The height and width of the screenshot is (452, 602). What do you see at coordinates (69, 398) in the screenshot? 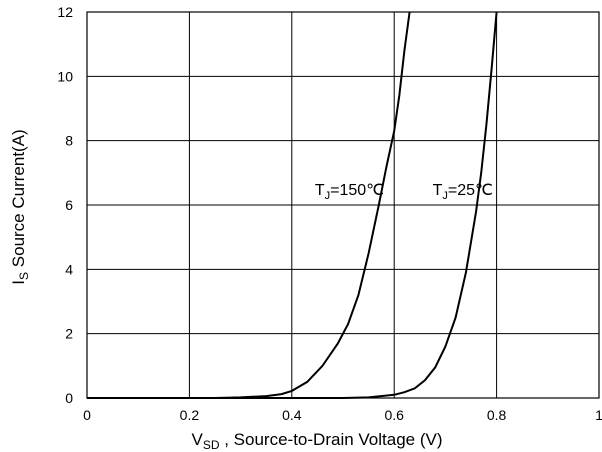
I see `y-tick-label: 0` at bounding box center [69, 398].